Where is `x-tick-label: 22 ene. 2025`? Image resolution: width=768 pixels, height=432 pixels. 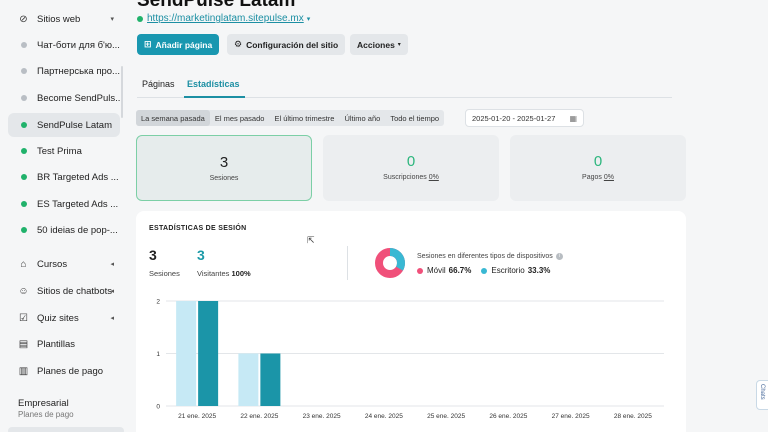
x-tick-label: 22 ene. 2025 is located at coordinates (259, 416).